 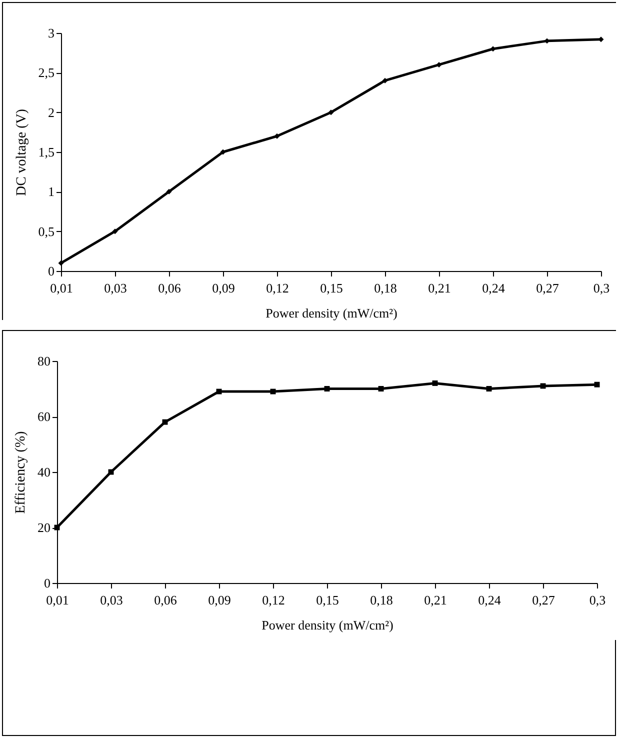 What do you see at coordinates (21, 472) in the screenshot?
I see `y-axis-title: Efficiency (%)` at bounding box center [21, 472].